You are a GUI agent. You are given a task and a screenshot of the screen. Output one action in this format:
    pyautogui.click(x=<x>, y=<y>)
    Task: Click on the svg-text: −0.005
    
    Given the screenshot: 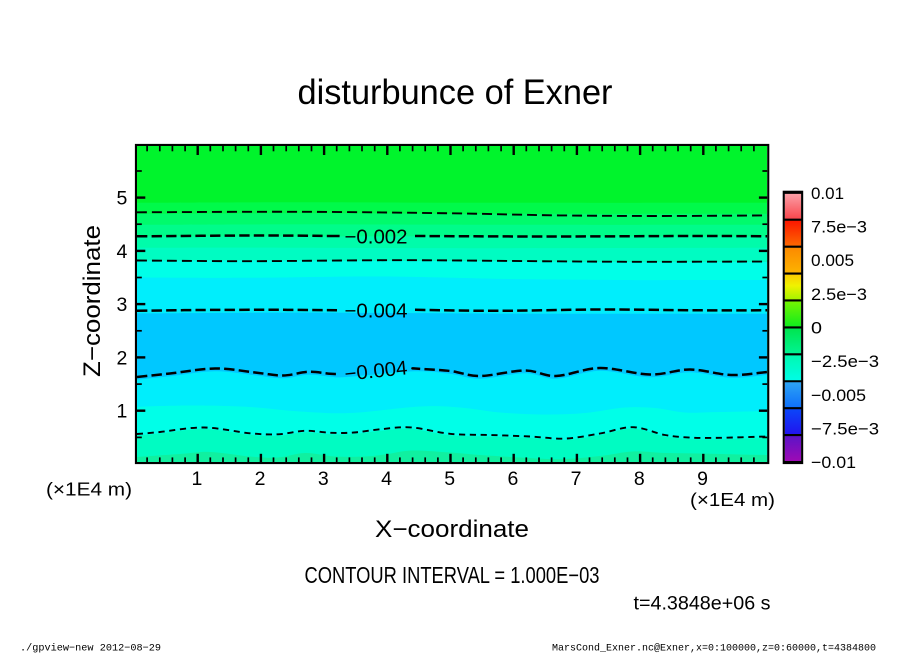 What is the action you would take?
    pyautogui.click(x=838, y=395)
    